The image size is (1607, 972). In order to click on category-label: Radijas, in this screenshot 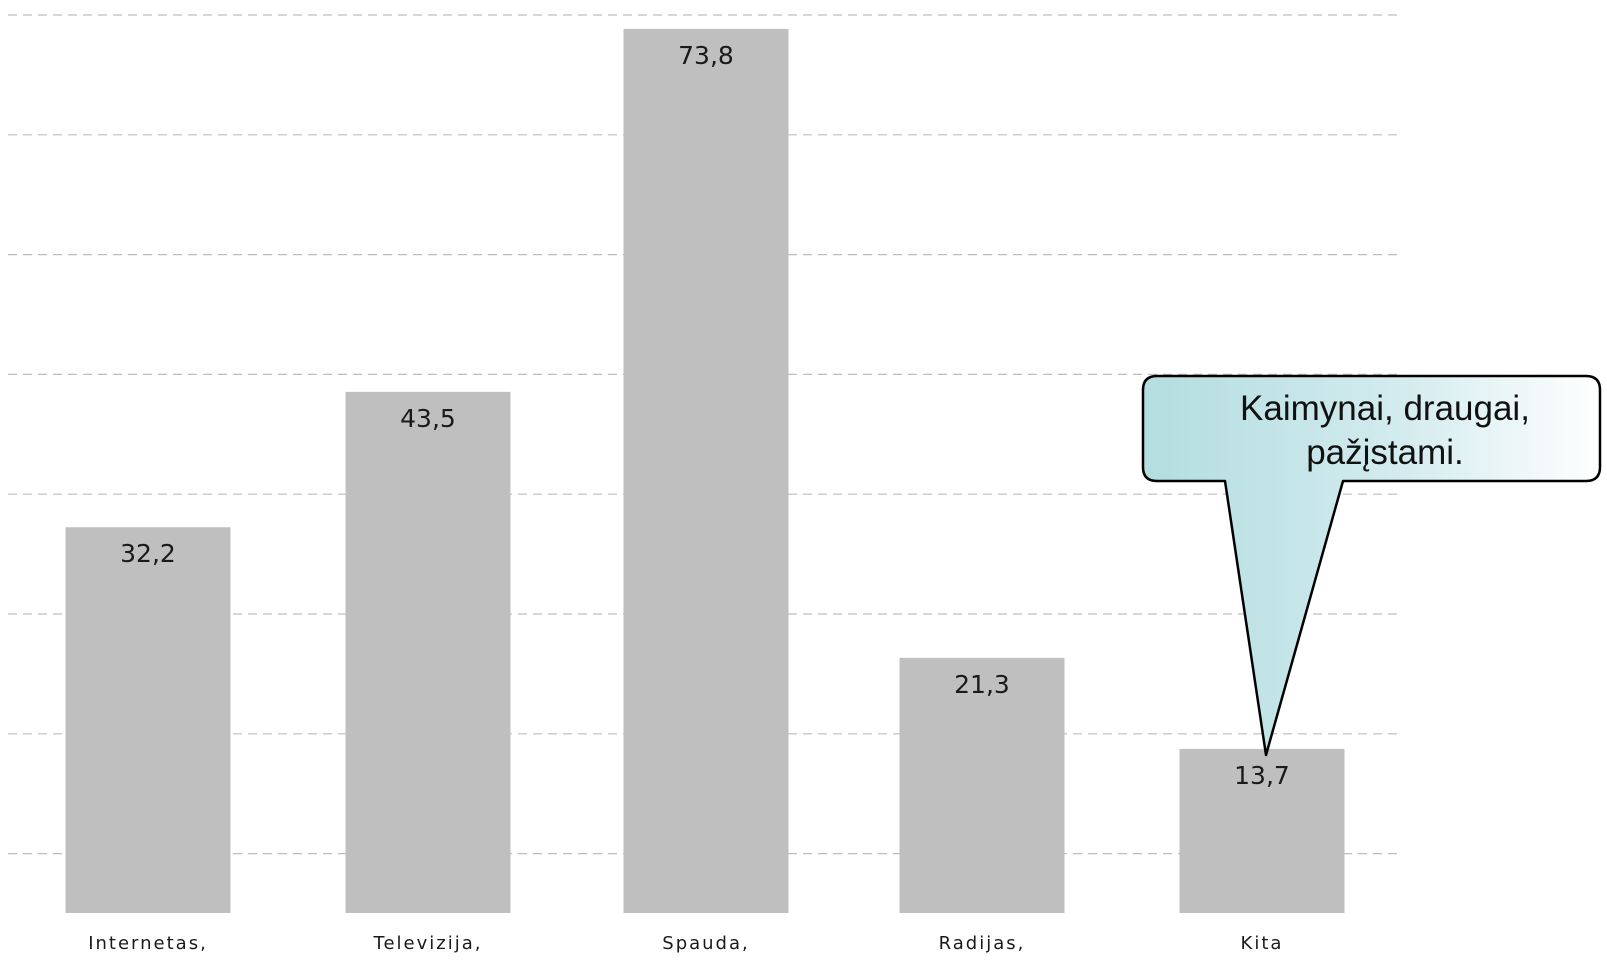, I will do `click(982, 943)`.